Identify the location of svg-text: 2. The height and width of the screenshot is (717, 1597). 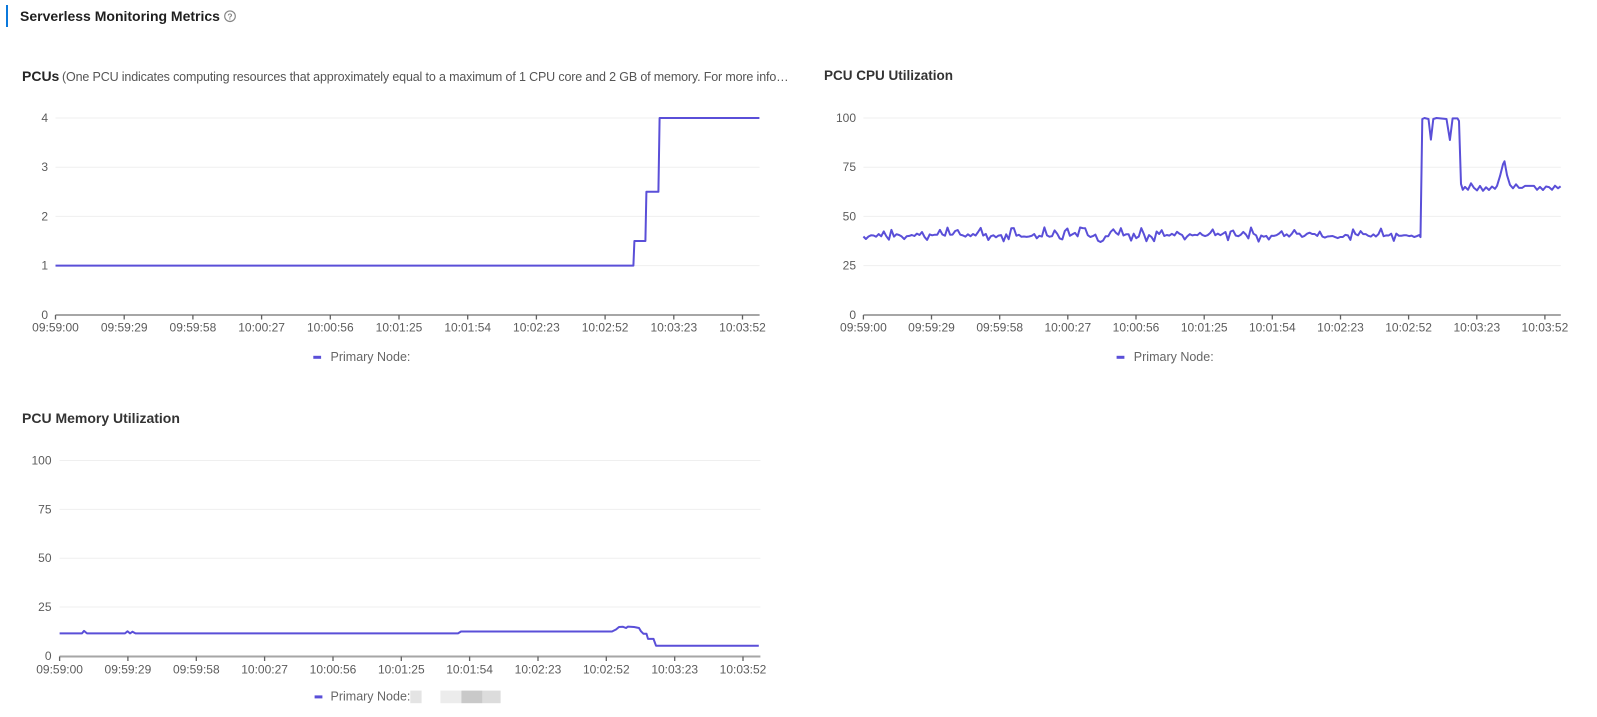
(44, 216).